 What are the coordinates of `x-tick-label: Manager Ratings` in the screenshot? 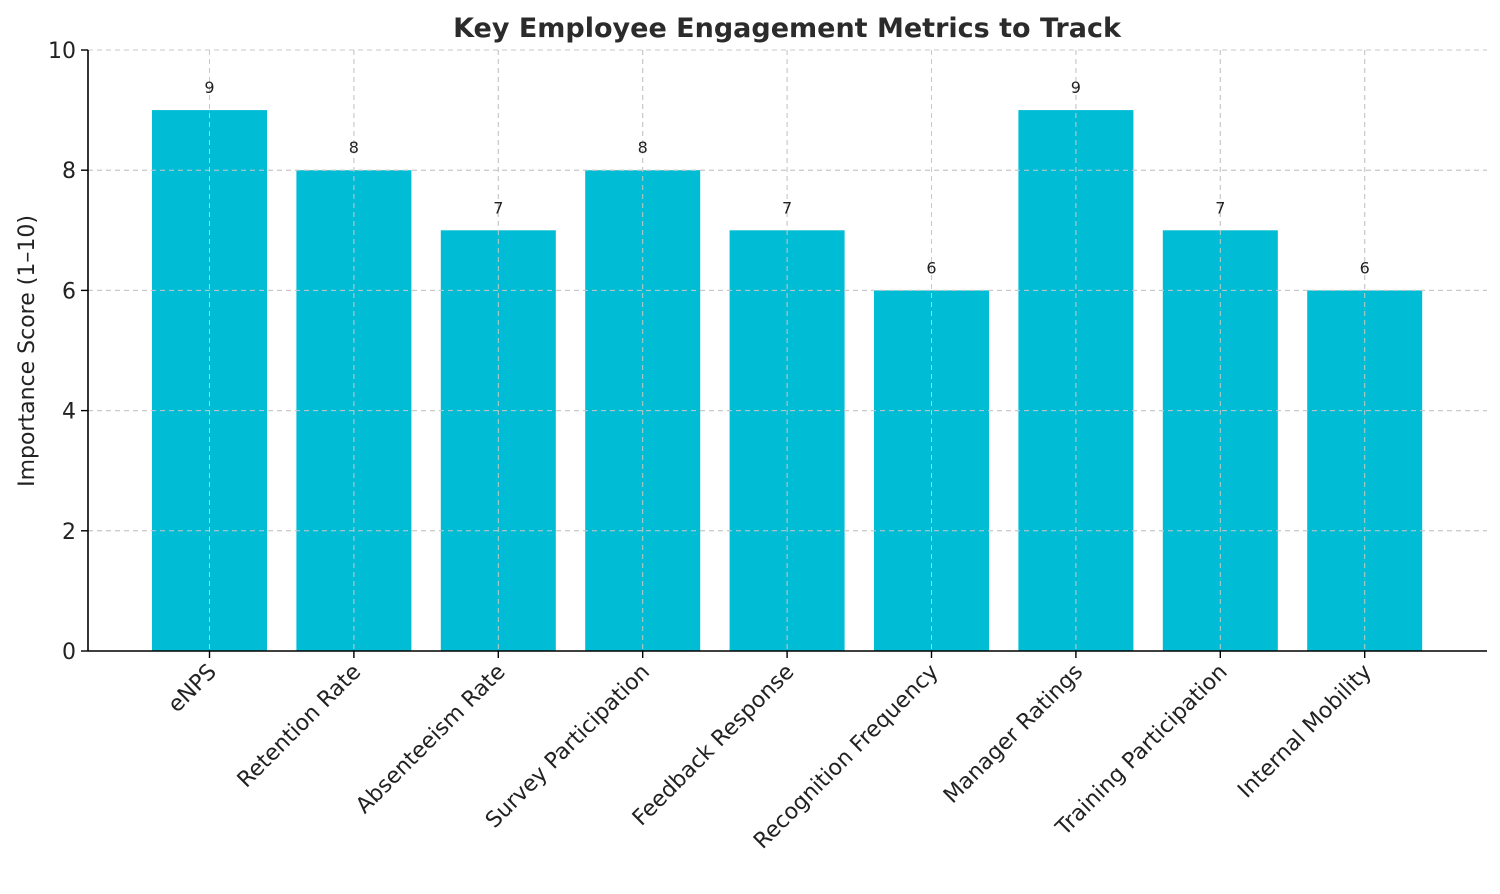 It's located at (1013, 734).